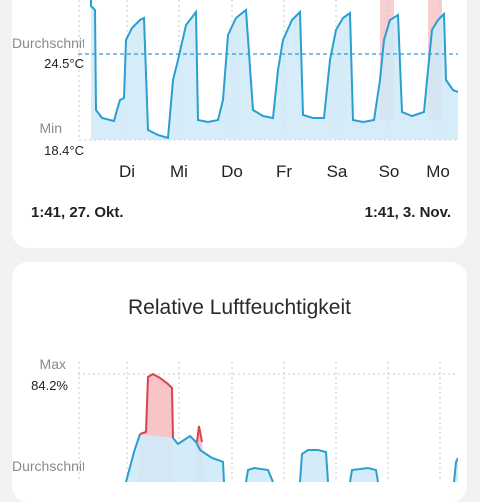  I want to click on min-value: 18.4°C, so click(64, 150).